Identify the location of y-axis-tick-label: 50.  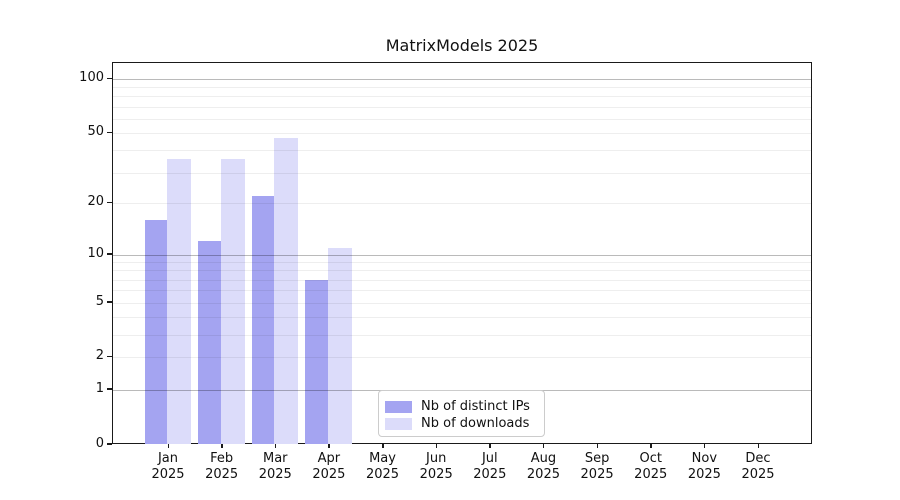
(95, 132).